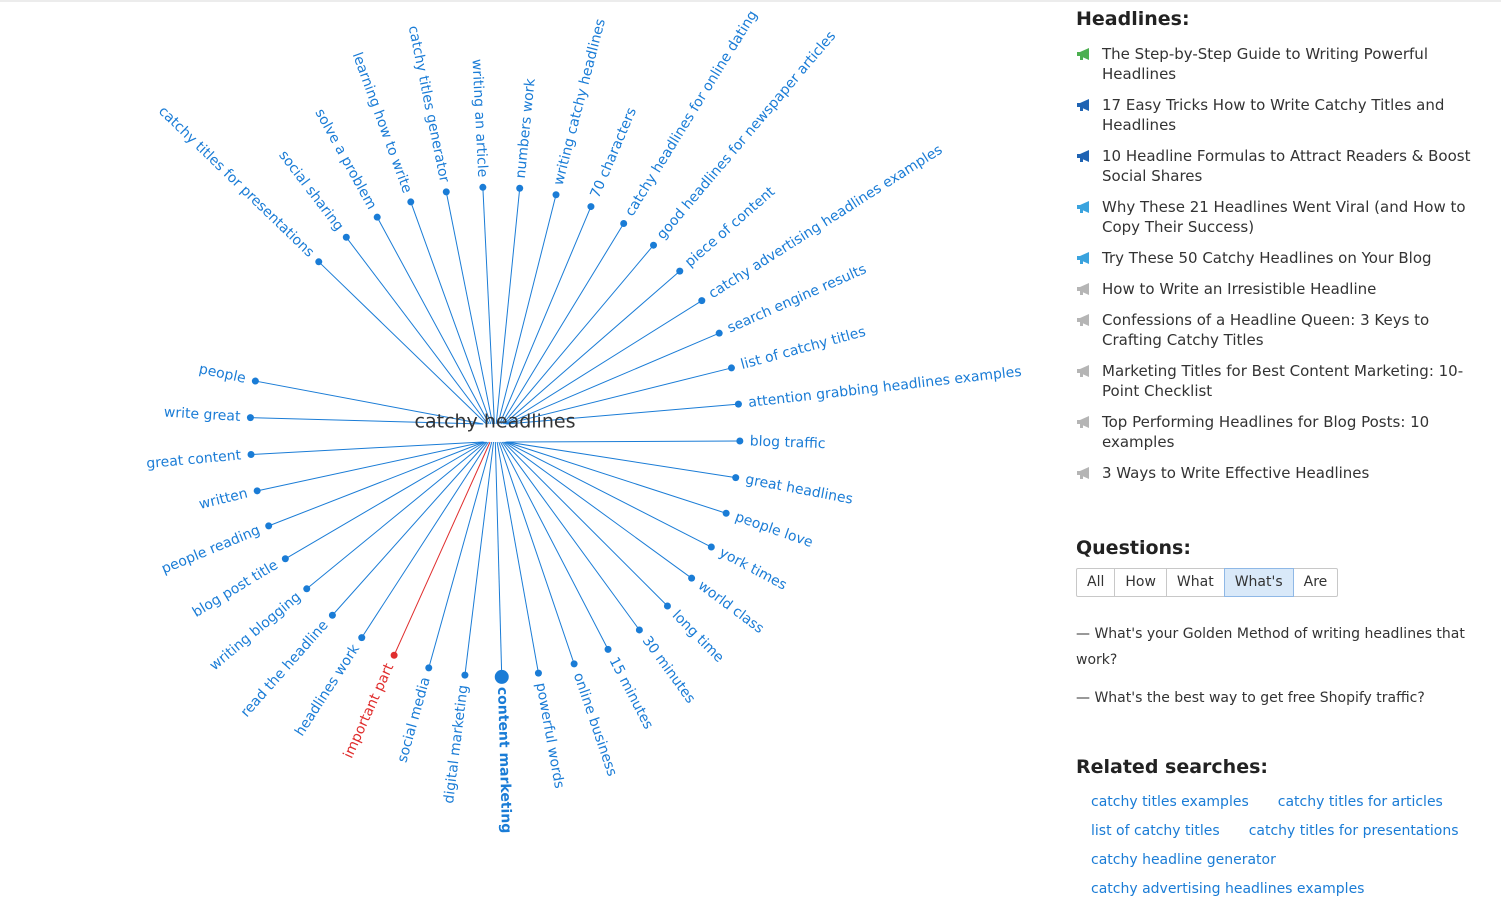  What do you see at coordinates (479, 118) in the screenshot?
I see `mindmap-term: writing an article` at bounding box center [479, 118].